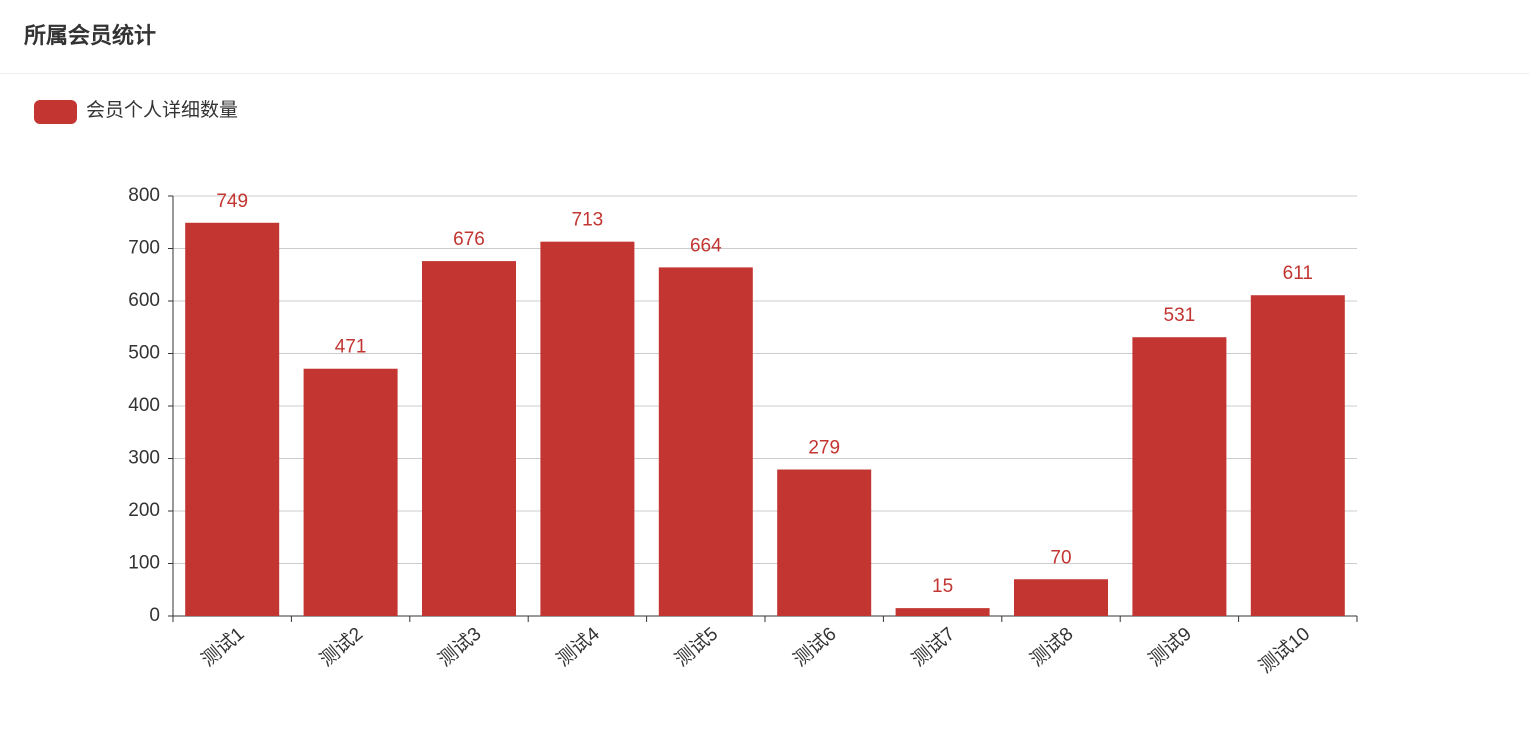 This screenshot has height=741, width=1529. What do you see at coordinates (1284, 650) in the screenshot?
I see `x-tick-label: 测试10` at bounding box center [1284, 650].